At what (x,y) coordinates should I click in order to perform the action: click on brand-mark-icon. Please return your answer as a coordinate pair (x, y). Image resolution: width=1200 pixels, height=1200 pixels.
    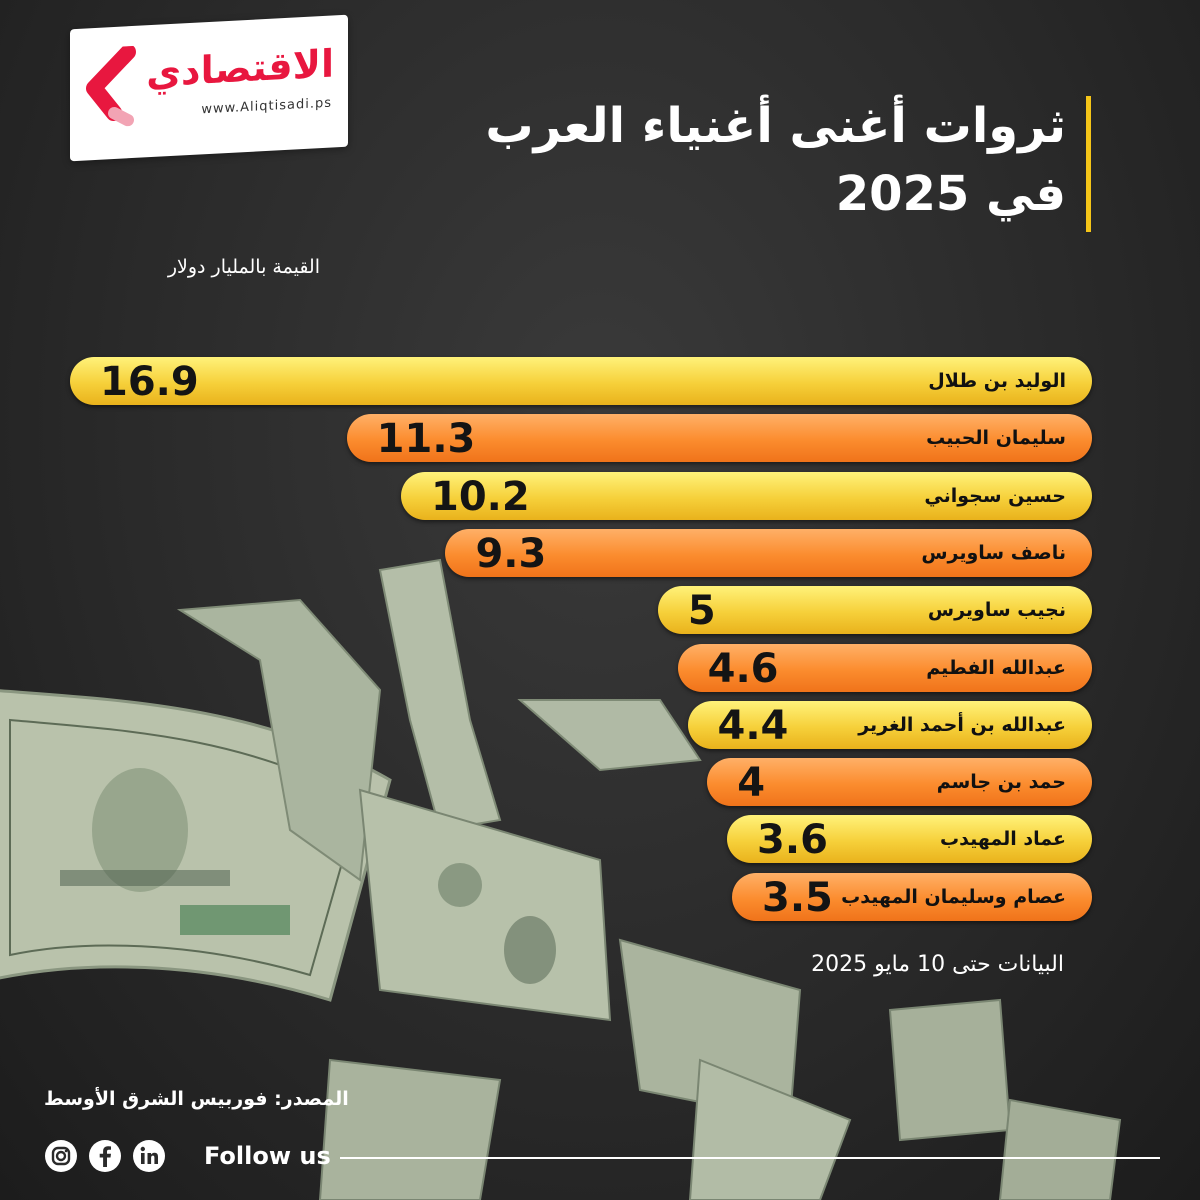
    Looking at the image, I should click on (111, 86).